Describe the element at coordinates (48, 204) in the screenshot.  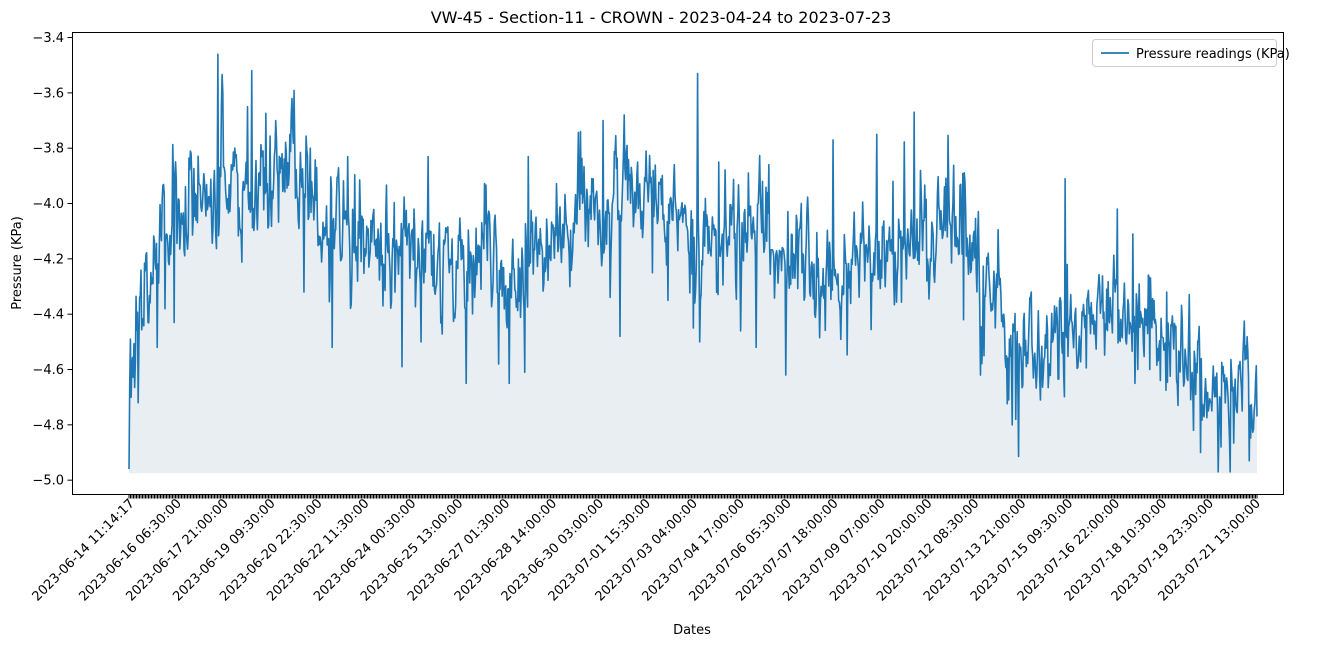
I see `y-tick-label: −4.0` at that location.